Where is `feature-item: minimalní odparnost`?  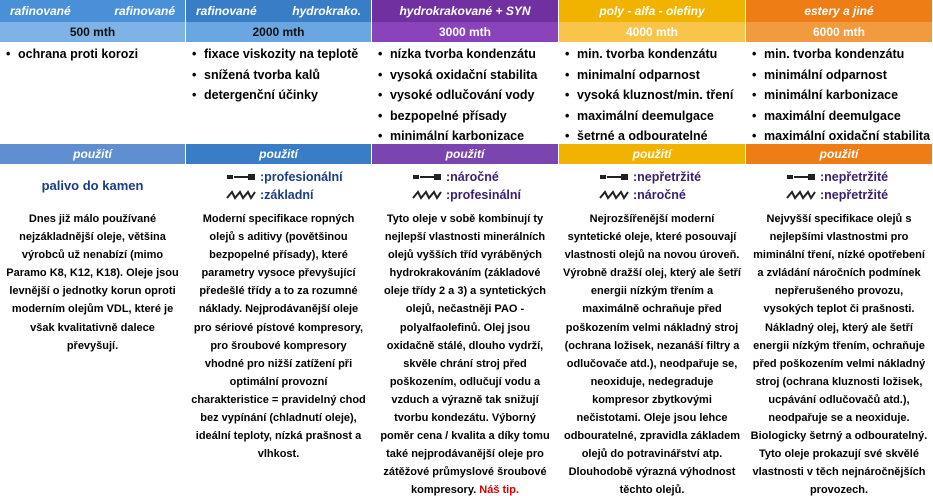 feature-item: minimalní odparnost is located at coordinates (655, 75).